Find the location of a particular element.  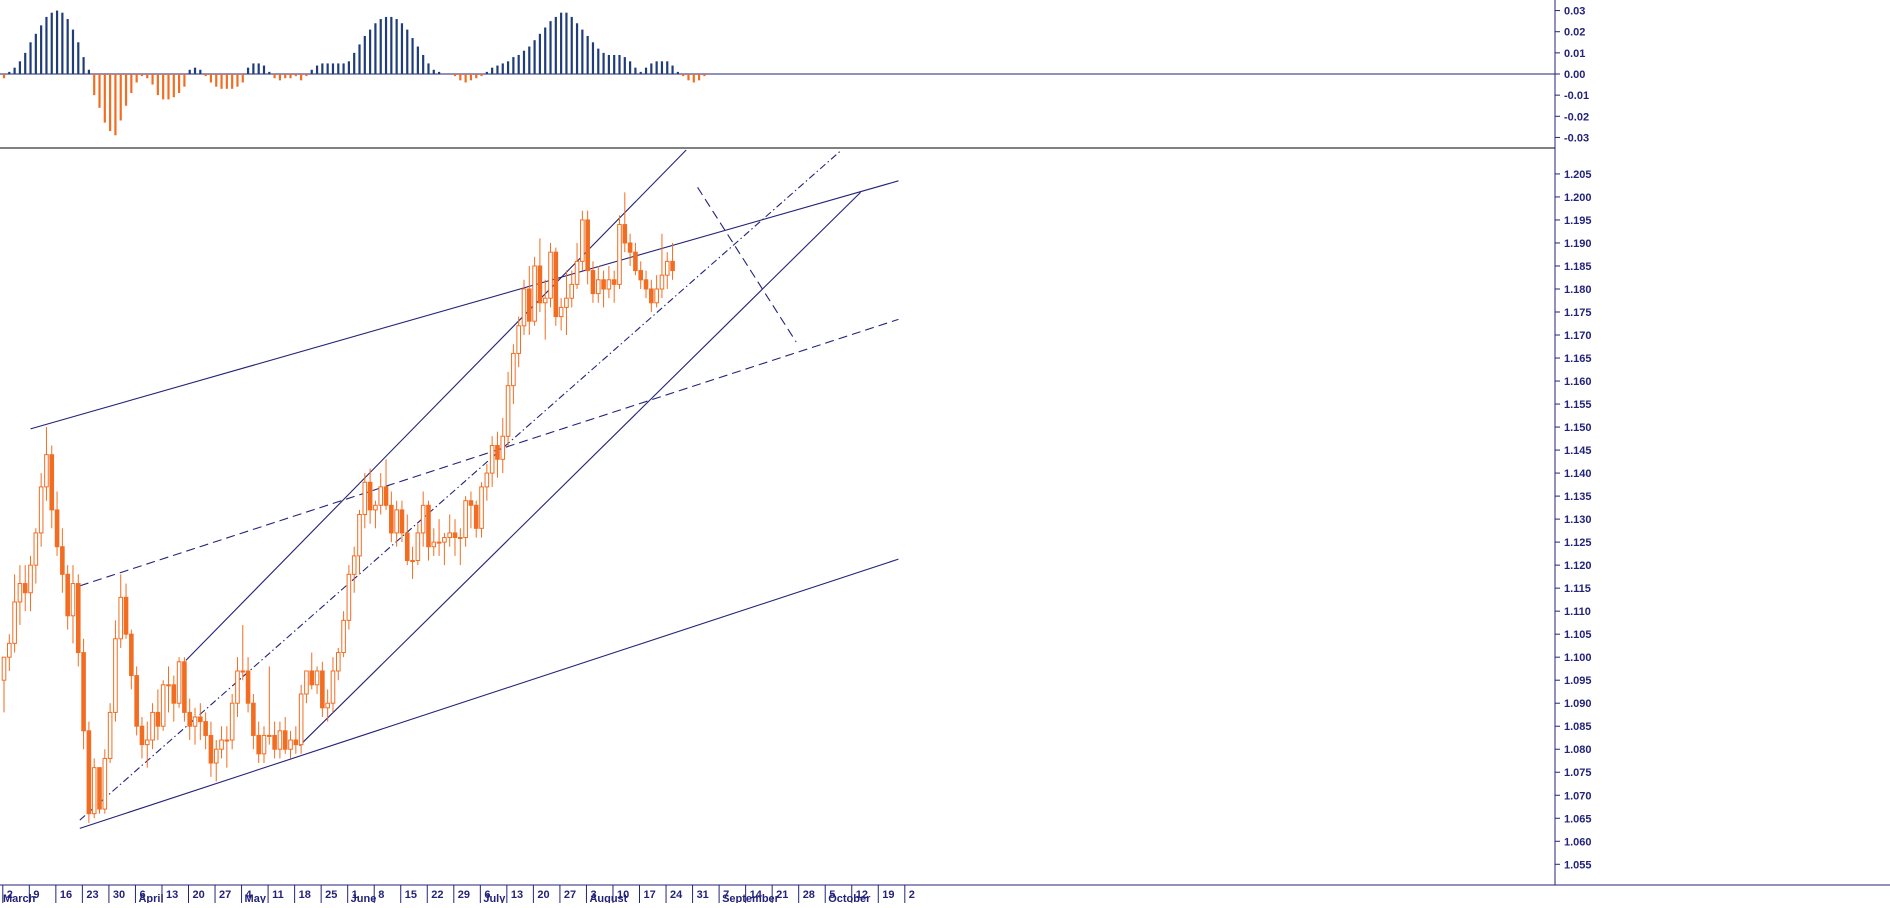

price-y-tick-label: 1.145 is located at coordinates (1578, 451).